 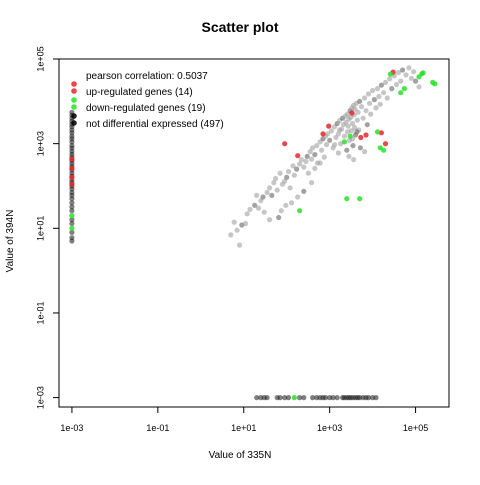 I want to click on y-axis: 1e-03 1e-01 1e+01 1e+03 1e+05, so click(x=47, y=227).